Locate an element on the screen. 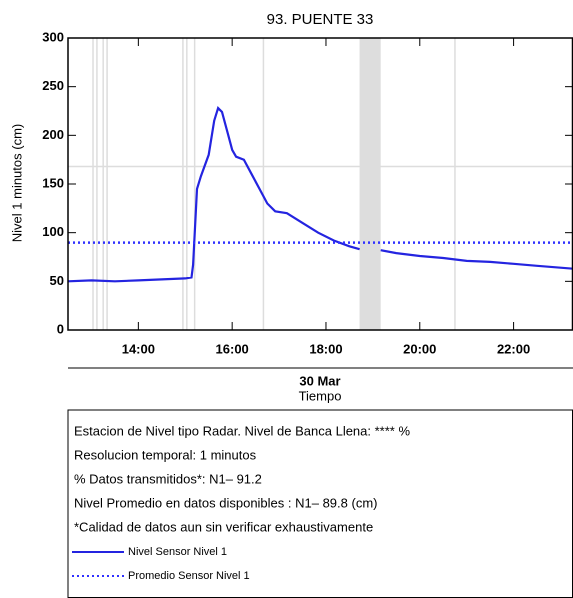 This screenshot has height=598, width=573. data-gap-band is located at coordinates (370, 184).